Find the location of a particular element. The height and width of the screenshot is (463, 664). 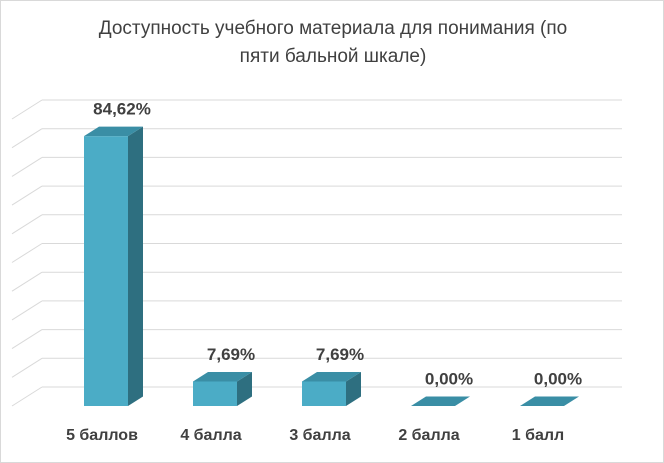

category-label: 4 балла is located at coordinates (210, 435).